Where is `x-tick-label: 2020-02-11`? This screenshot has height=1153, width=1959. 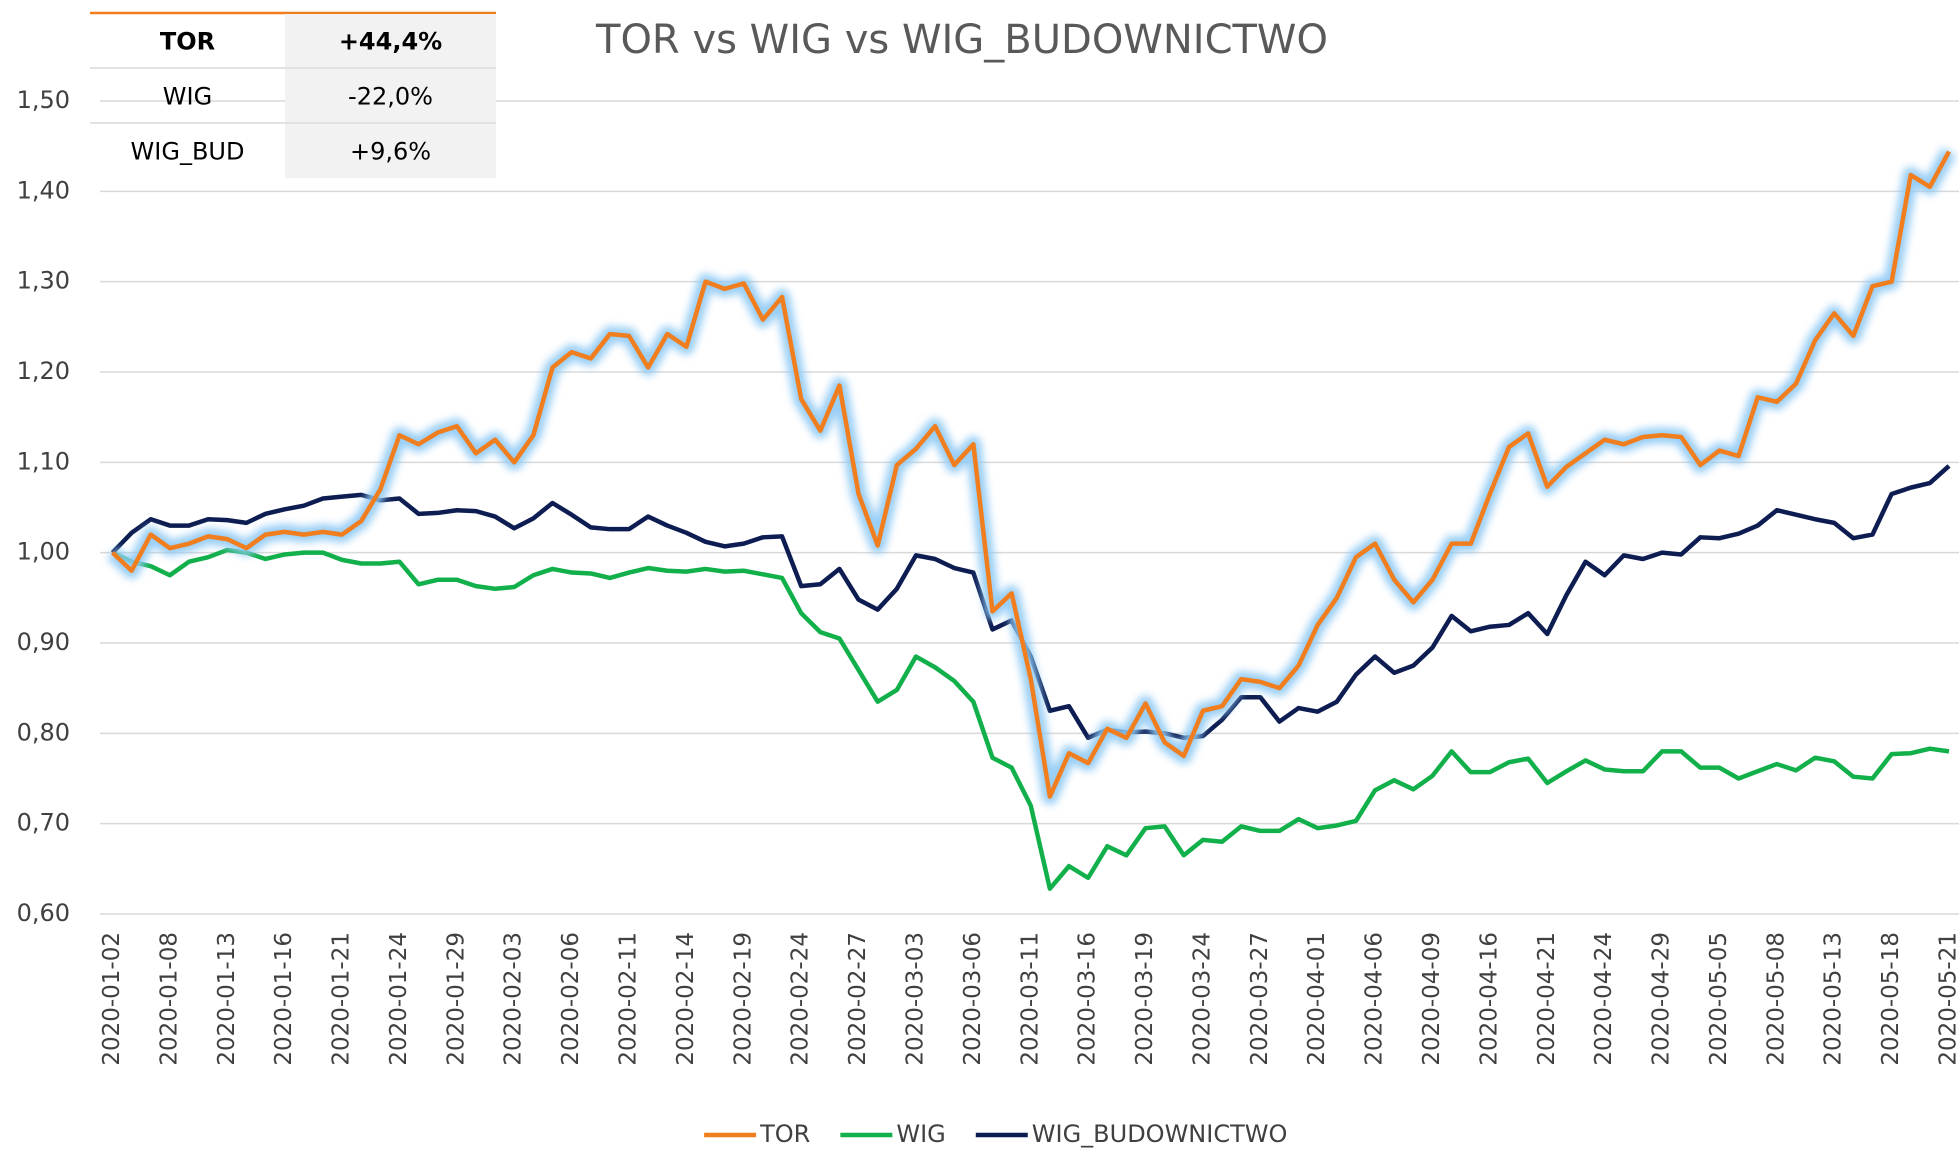
x-tick-label: 2020-02-11 is located at coordinates (629, 999).